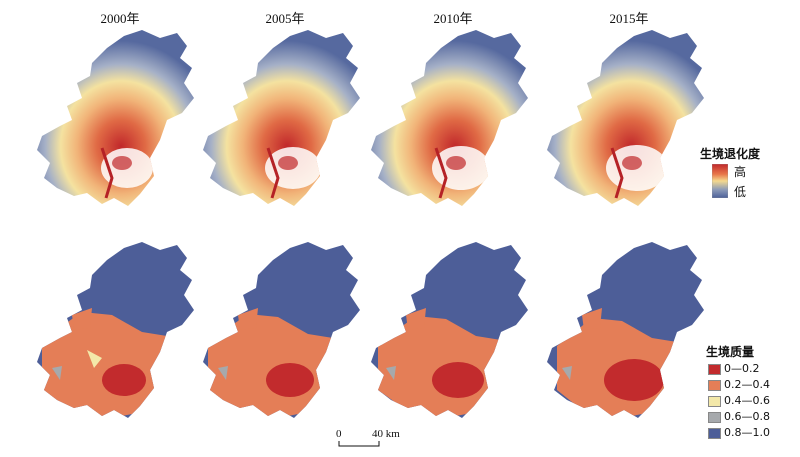 The height and width of the screenshot is (457, 800). Describe the element at coordinates (449, 330) in the screenshot. I see `quality-map-2010` at that location.